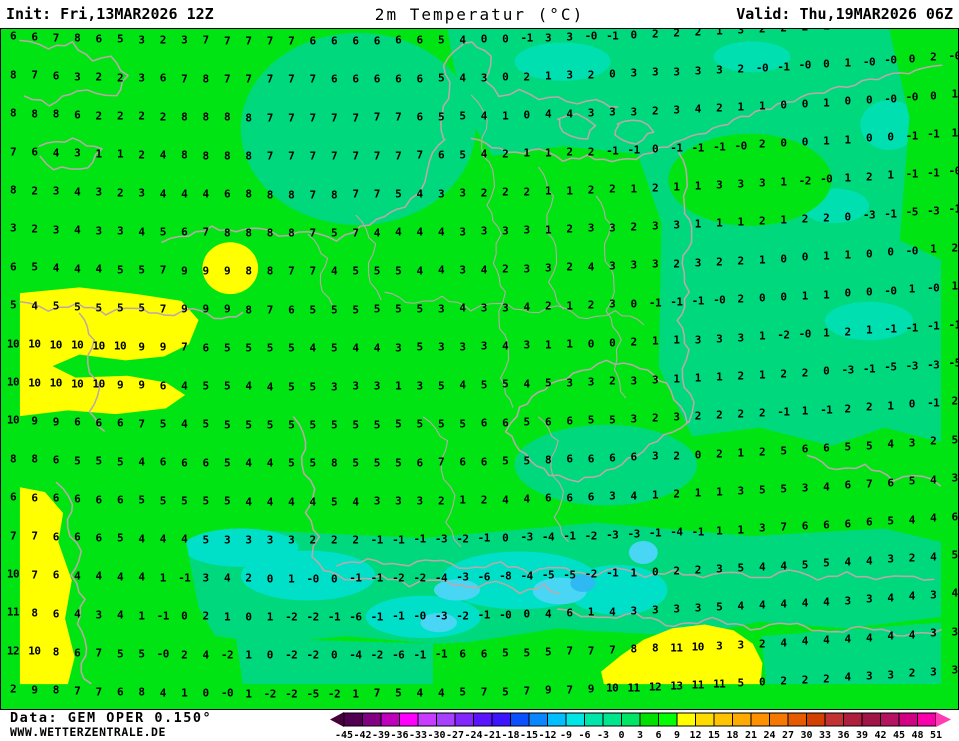 This screenshot has height=741, width=959. What do you see at coordinates (749, 622) in the screenshot?
I see `country-border-line` at bounding box center [749, 622].